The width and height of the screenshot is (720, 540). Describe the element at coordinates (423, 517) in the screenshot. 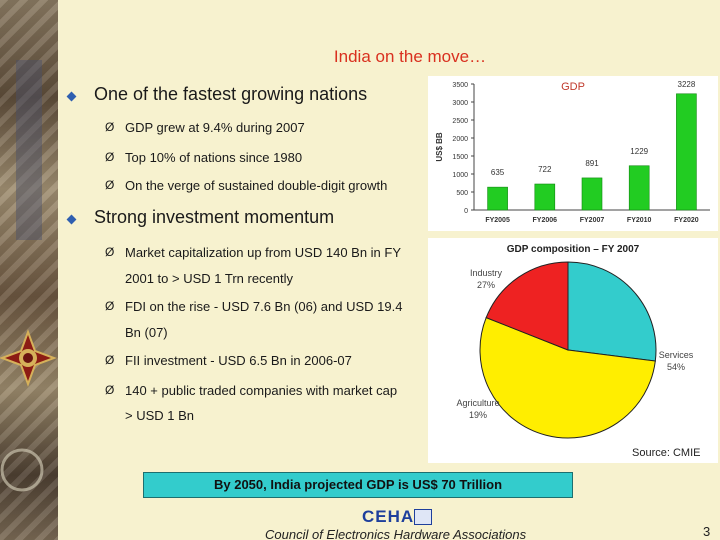

I see `ceha-logo-mark-icon` at that location.